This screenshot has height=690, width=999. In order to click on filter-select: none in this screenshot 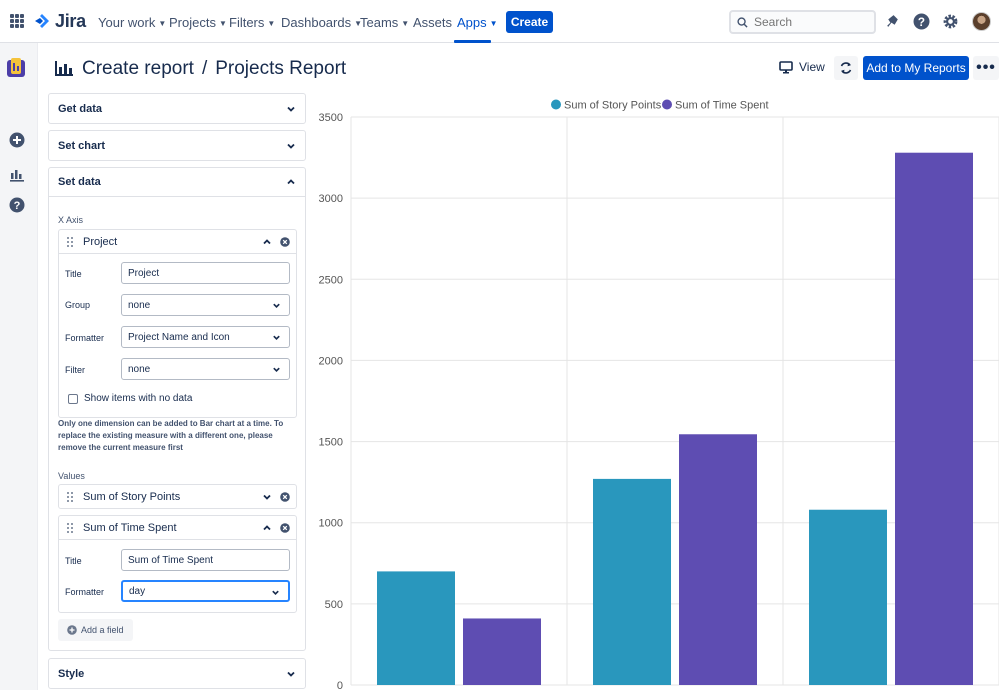, I will do `click(205, 369)`.